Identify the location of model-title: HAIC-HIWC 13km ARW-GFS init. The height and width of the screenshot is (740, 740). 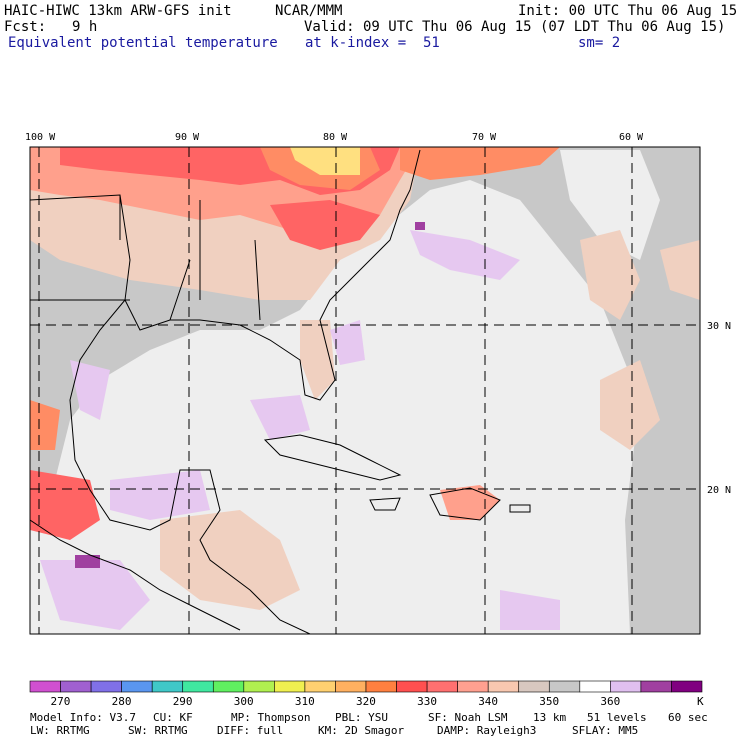
(118, 11).